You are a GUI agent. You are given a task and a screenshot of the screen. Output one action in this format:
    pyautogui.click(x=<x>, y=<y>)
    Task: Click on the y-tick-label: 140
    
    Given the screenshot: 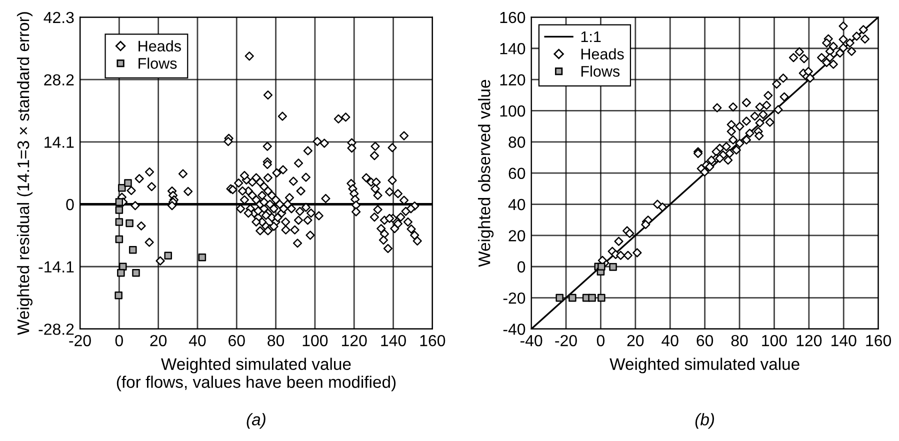 What is the action you would take?
    pyautogui.click(x=513, y=48)
    